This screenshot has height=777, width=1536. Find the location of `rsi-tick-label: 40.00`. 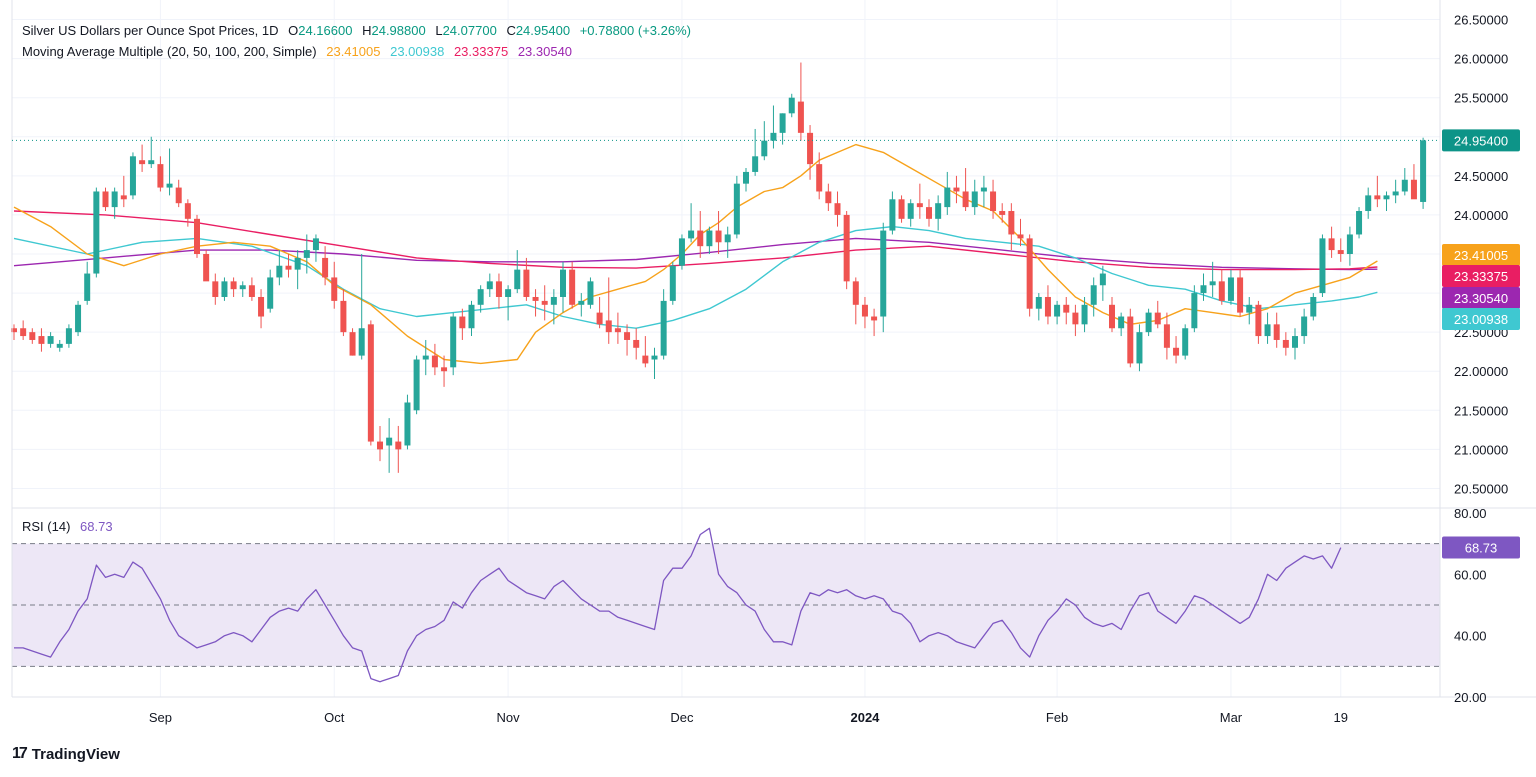

rsi-tick-label: 40.00 is located at coordinates (1470, 636).